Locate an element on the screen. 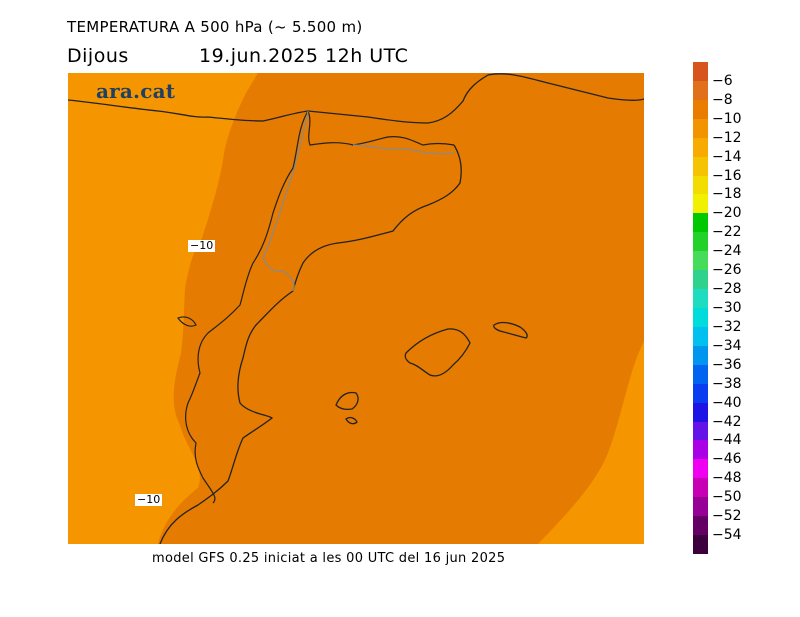 This screenshot has width=800, height=617. forecast-day: Dijous is located at coordinates (98, 56).